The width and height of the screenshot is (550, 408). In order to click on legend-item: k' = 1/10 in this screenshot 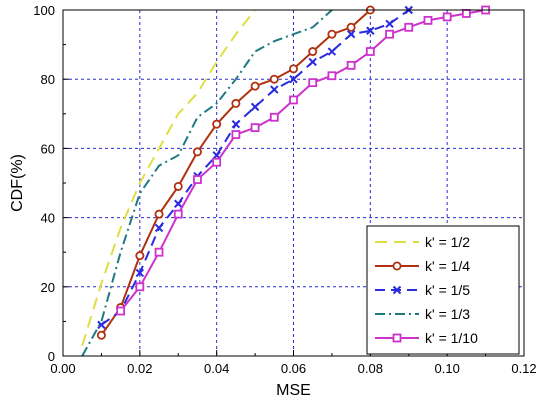, I will do `click(426, 338)`.